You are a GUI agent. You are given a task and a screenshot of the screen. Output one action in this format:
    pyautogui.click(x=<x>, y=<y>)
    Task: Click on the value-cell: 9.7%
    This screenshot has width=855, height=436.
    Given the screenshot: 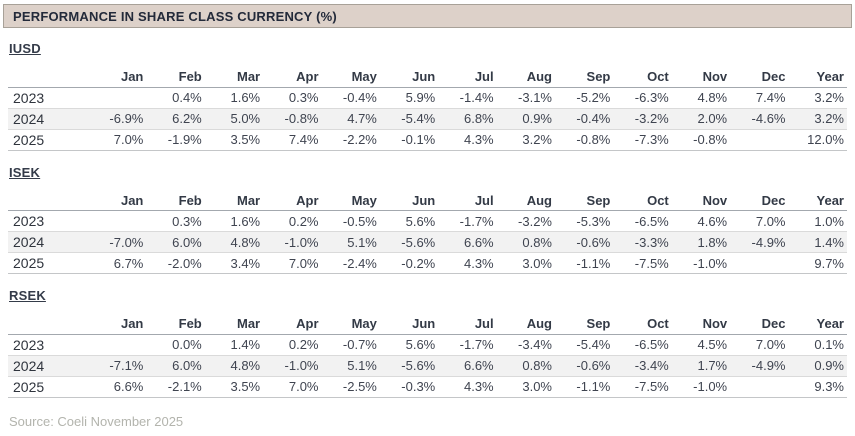 What is the action you would take?
    pyautogui.click(x=817, y=263)
    